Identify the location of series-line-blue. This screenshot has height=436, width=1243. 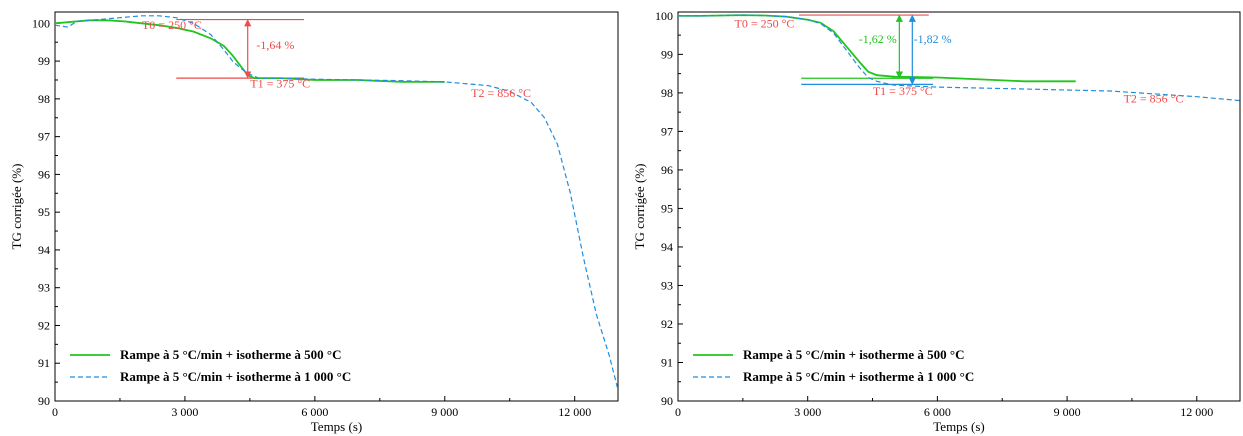
(959, 58).